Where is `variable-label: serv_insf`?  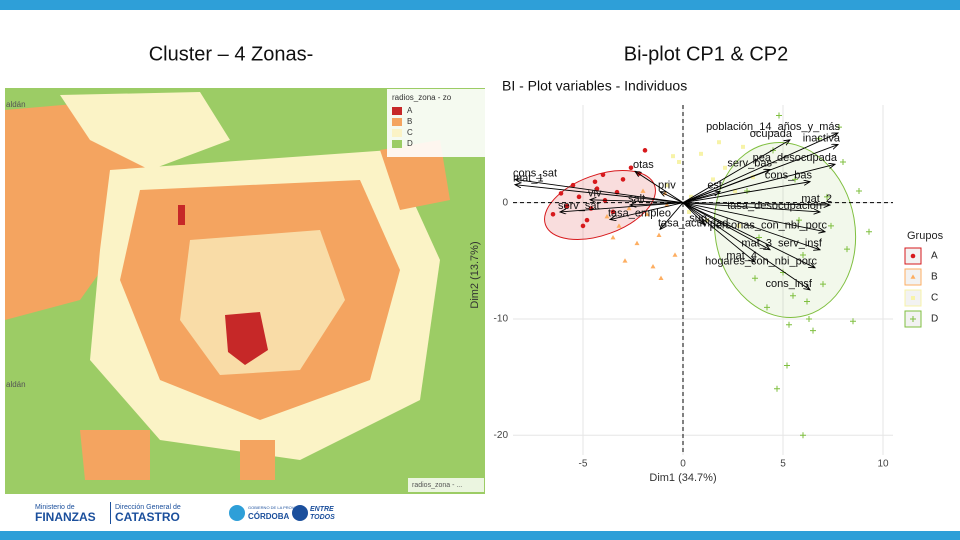
variable-label: serv_insf is located at coordinates (800, 244).